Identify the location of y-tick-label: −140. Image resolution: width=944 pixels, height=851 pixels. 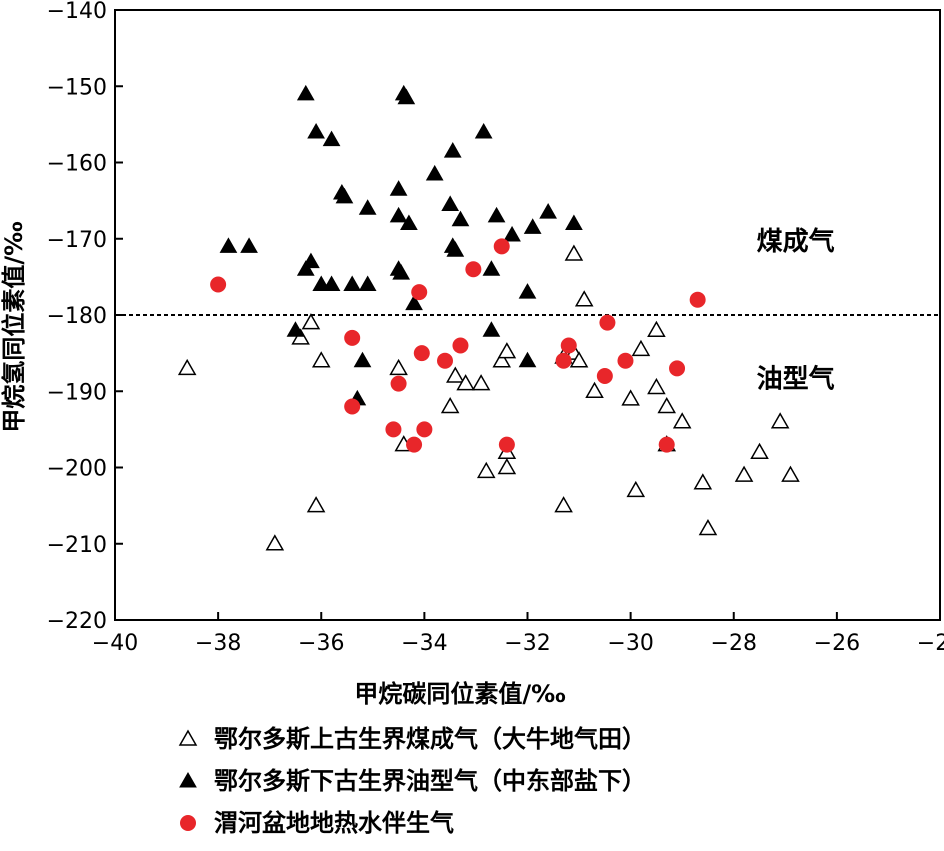
(77, 12).